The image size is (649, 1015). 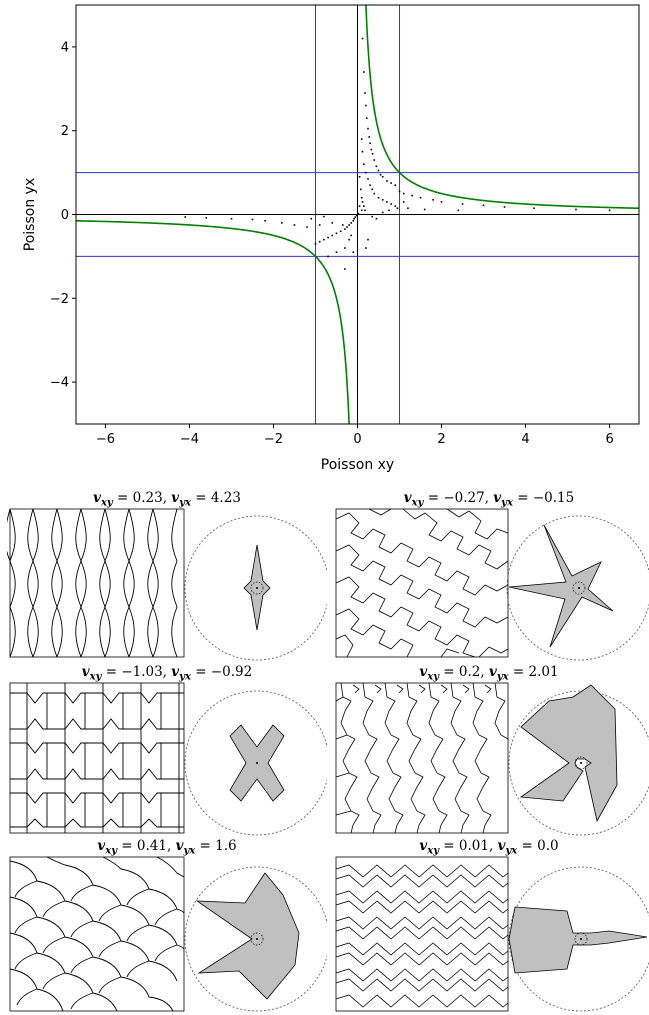 What do you see at coordinates (167, 499) in the screenshot?
I see `panel-1-title: vxy = 0.23, vyx = 4.23` at bounding box center [167, 499].